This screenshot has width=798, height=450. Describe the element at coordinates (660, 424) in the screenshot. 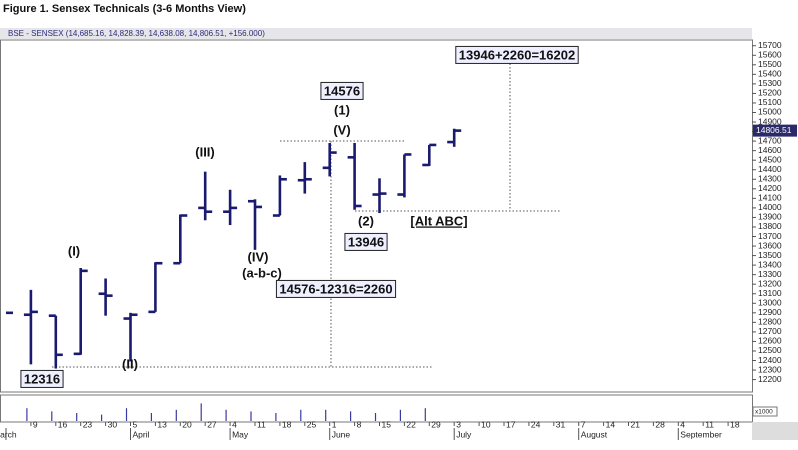

I see `x-tick-label: 28` at that location.